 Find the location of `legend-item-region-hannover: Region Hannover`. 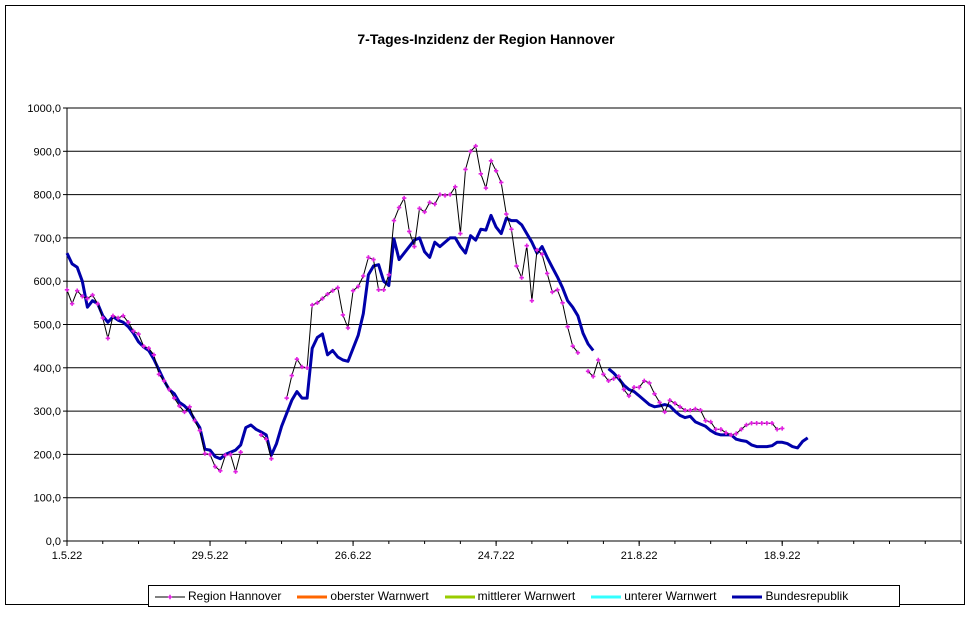

legend-item-region-hannover: Region Hannover is located at coordinates (218, 596).